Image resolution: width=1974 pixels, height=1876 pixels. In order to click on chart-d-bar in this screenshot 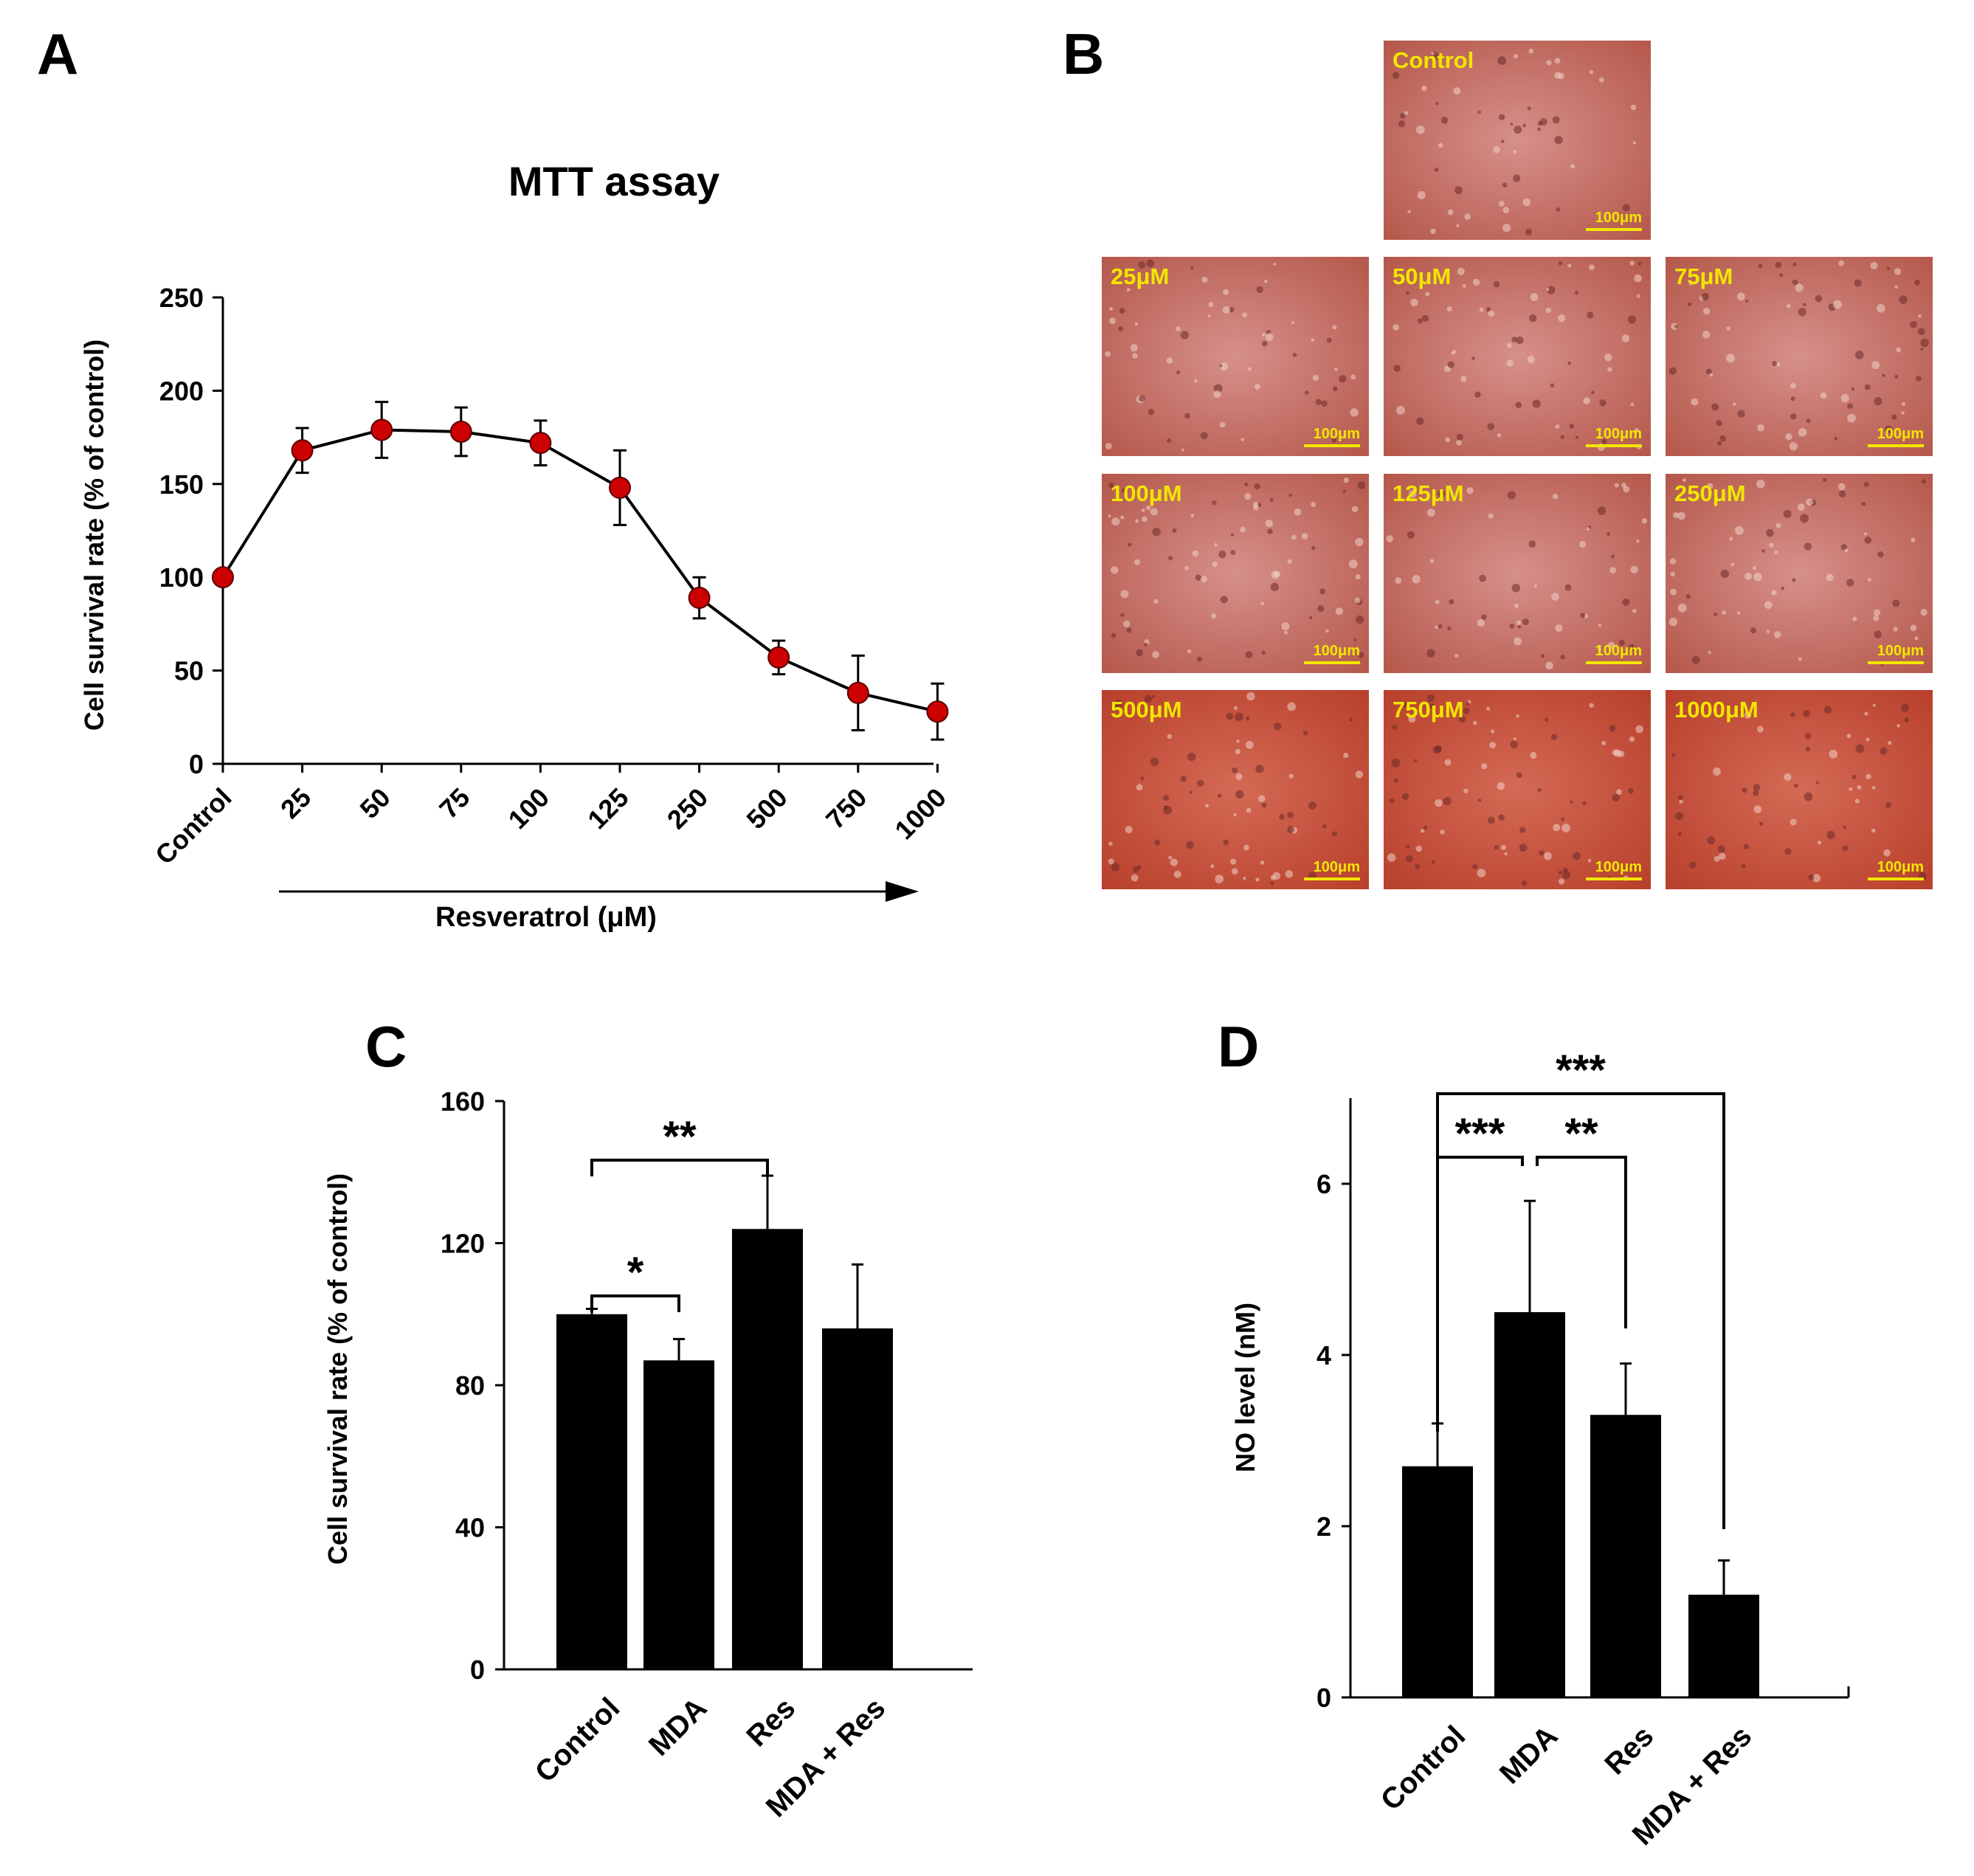, I will do `click(1437, 1581)`.